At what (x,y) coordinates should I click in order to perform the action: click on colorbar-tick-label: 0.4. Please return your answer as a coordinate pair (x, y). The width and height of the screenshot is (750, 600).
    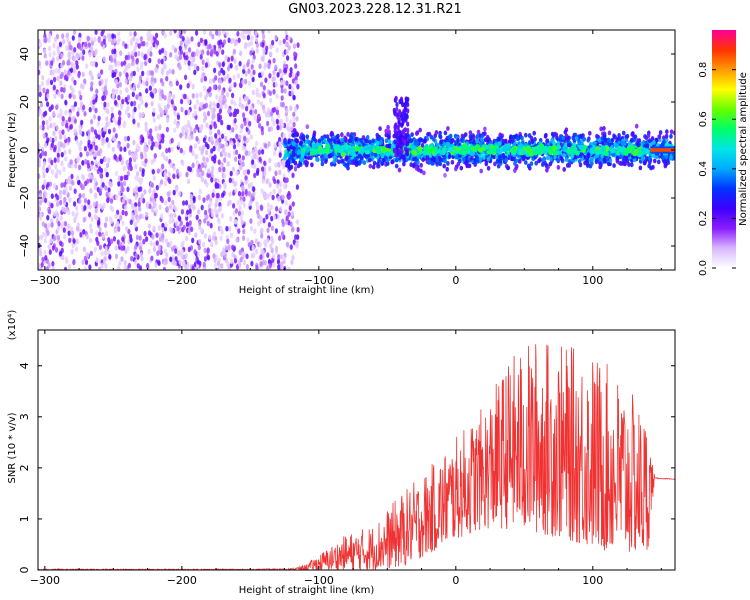
    Looking at the image, I should click on (703, 169).